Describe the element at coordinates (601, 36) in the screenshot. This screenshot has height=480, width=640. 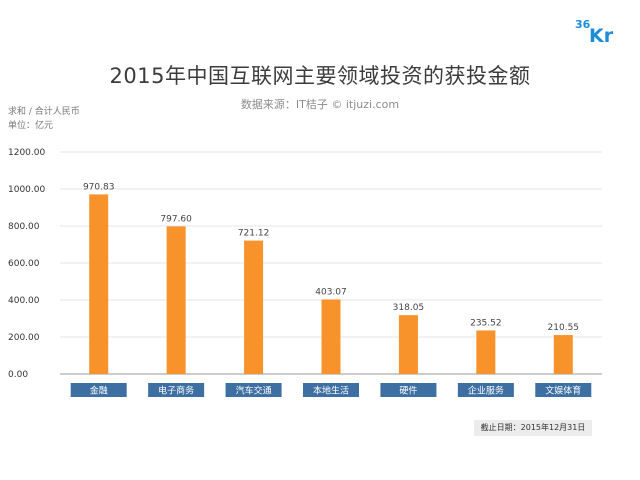
I see `svg-text: Kr` at that location.